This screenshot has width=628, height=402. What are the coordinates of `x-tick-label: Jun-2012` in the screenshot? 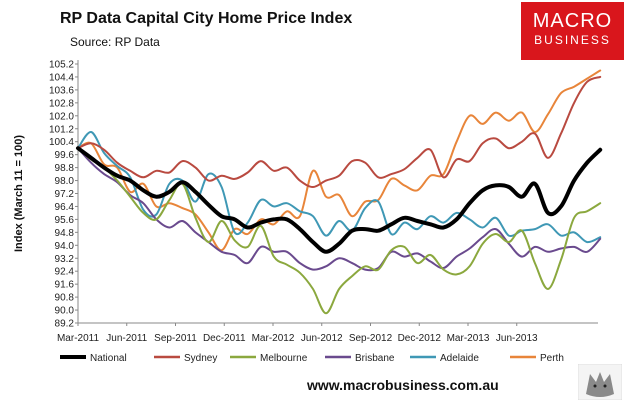 It's located at (322, 338).